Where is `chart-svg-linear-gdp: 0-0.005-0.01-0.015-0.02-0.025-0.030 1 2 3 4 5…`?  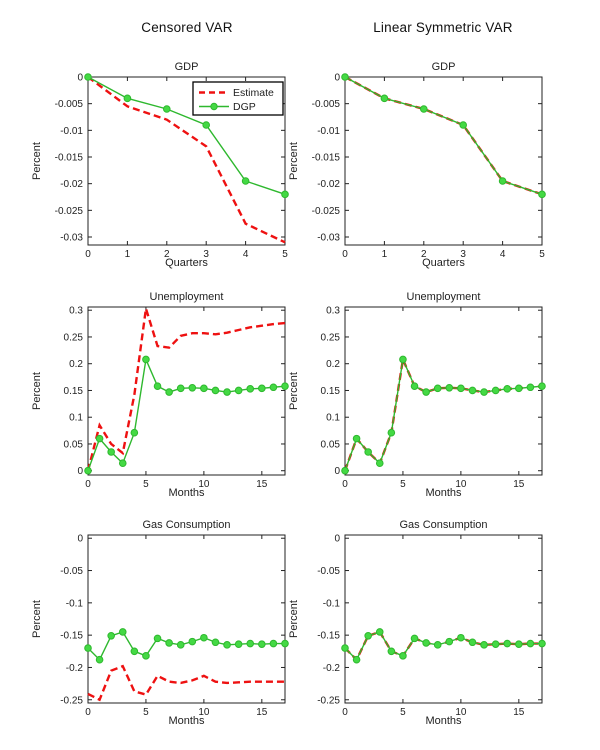 chart-svg-linear-gdp: 0-0.005-0.01-0.015-0.02-0.025-0.030 1 2 3 4 5… is located at coordinates (417, 165).